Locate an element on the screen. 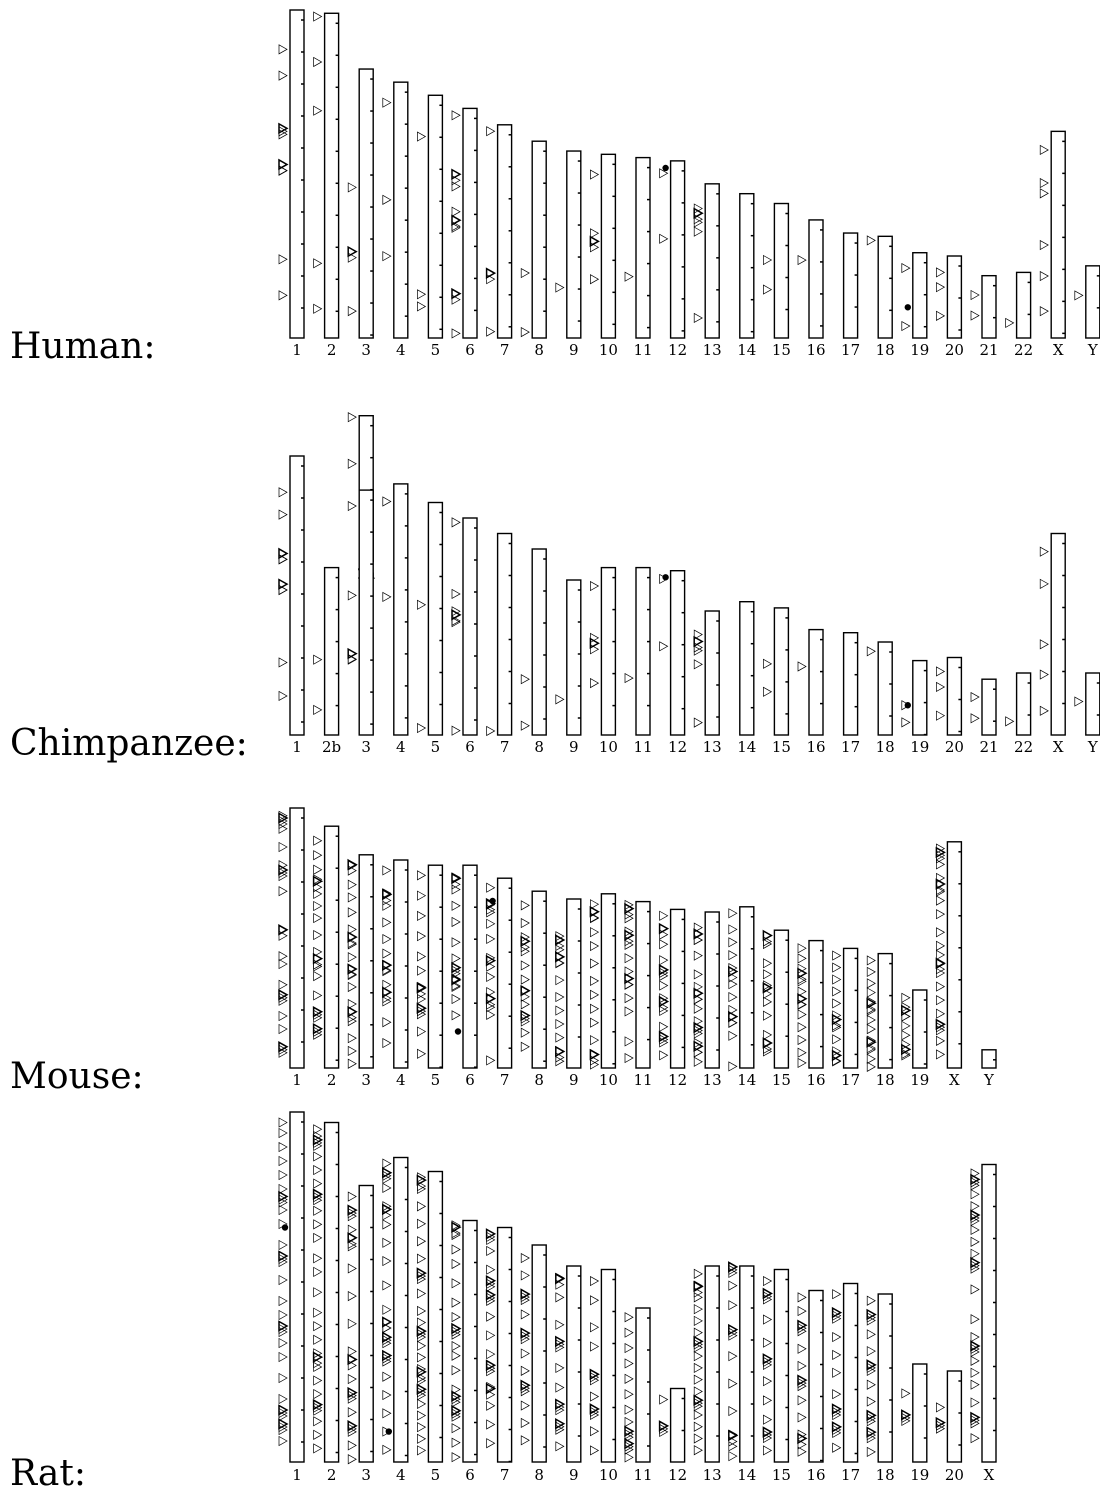 This screenshot has width=1100, height=1505. chromosome: 1 is located at coordinates (291, 184).